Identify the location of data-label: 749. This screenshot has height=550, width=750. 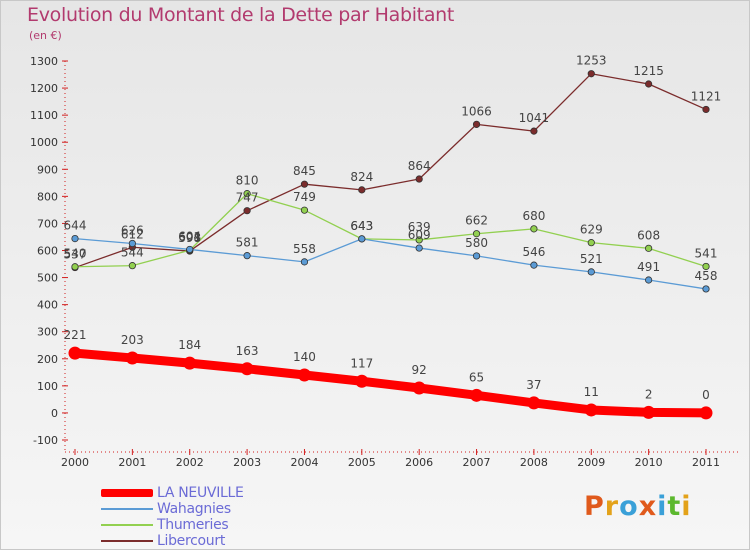
(304, 197).